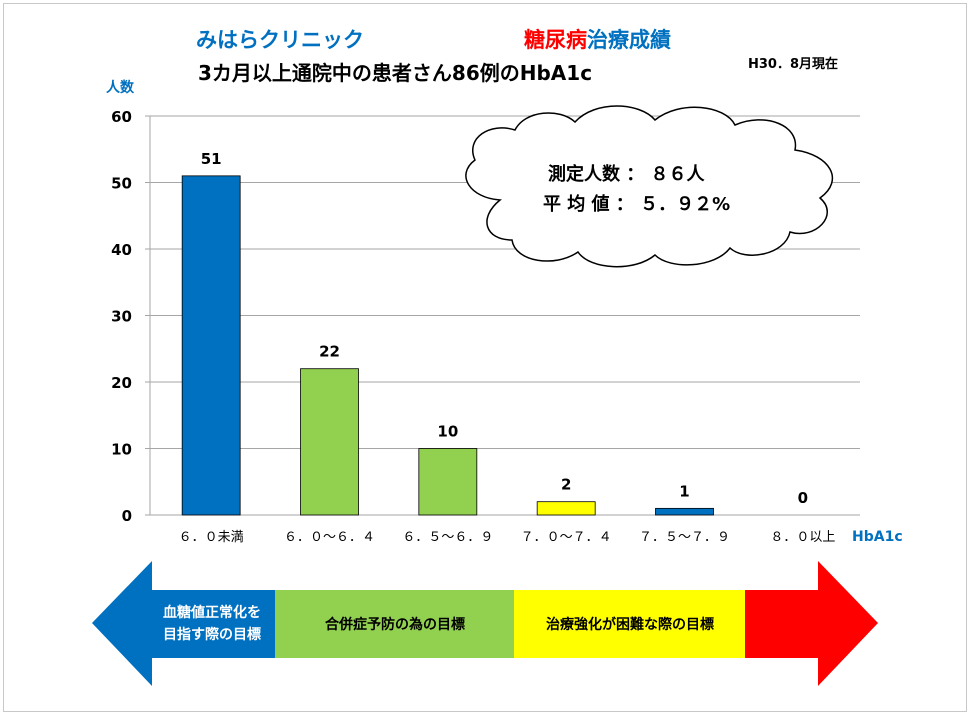 This screenshot has width=972, height=717. I want to click on arrow-label-difficult: 治療強化が困難な際の目標, so click(630, 624).